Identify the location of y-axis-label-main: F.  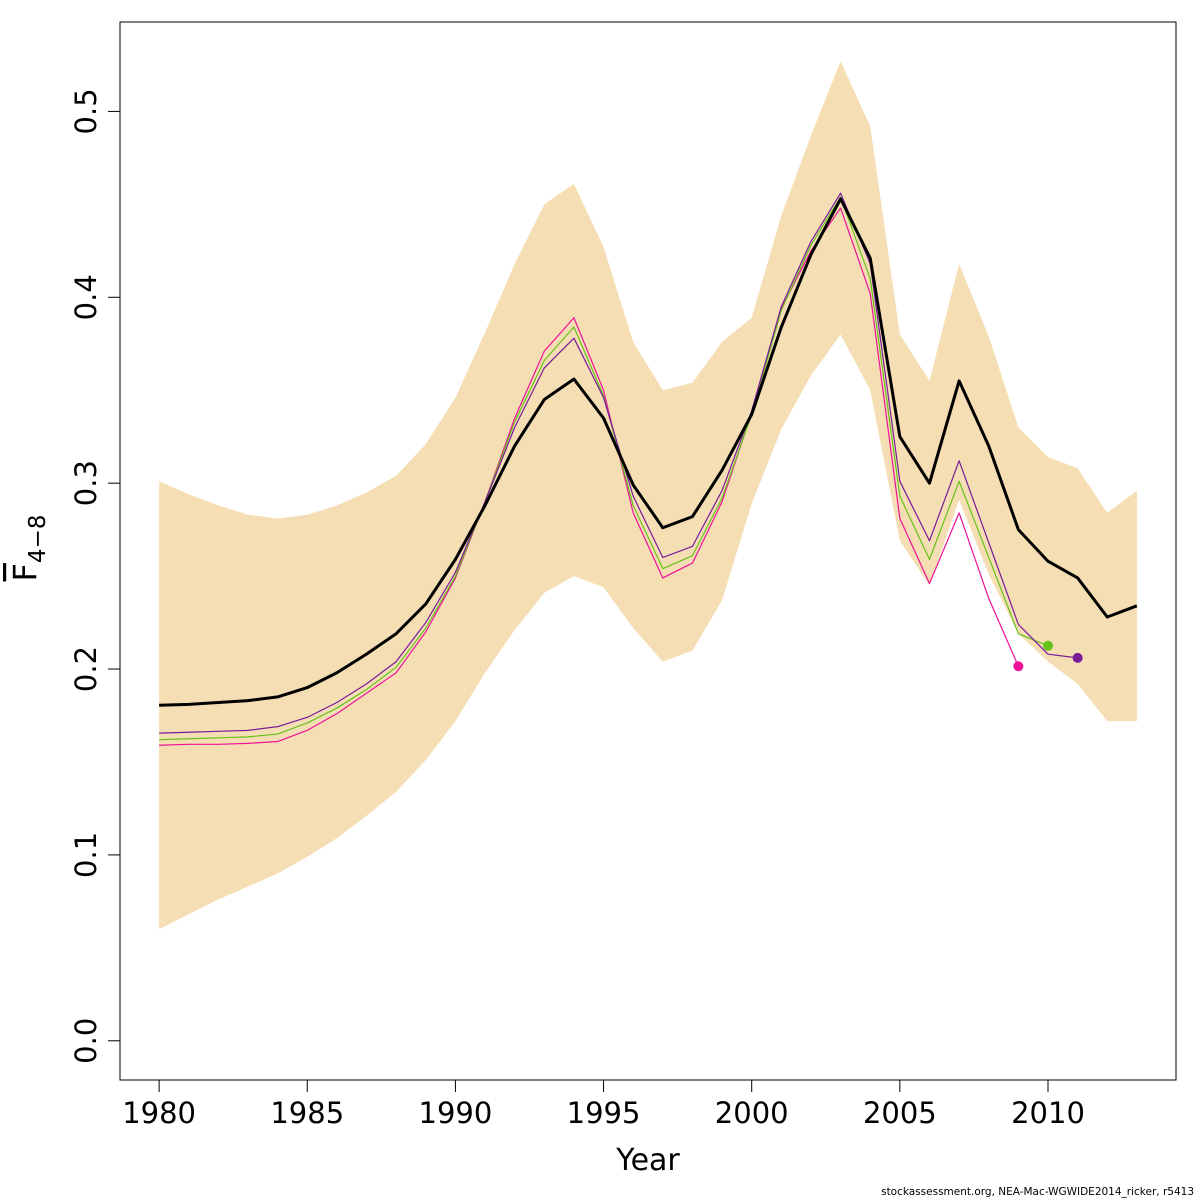
(25, 572).